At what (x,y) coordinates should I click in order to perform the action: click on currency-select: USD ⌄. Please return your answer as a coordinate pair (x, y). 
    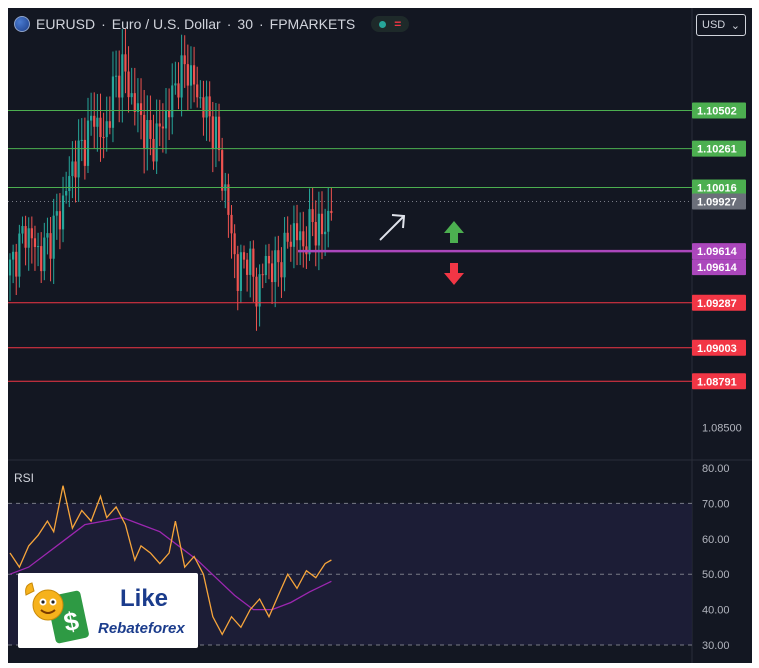
    Looking at the image, I should click on (721, 25).